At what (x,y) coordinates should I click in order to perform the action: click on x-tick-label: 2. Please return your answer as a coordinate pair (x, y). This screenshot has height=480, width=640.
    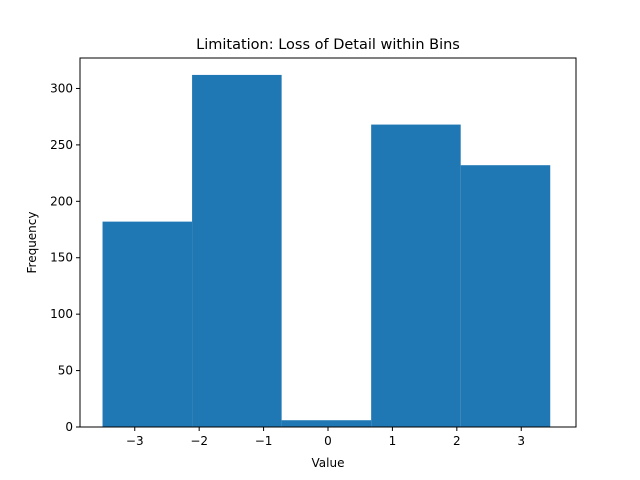
    Looking at the image, I should click on (457, 441).